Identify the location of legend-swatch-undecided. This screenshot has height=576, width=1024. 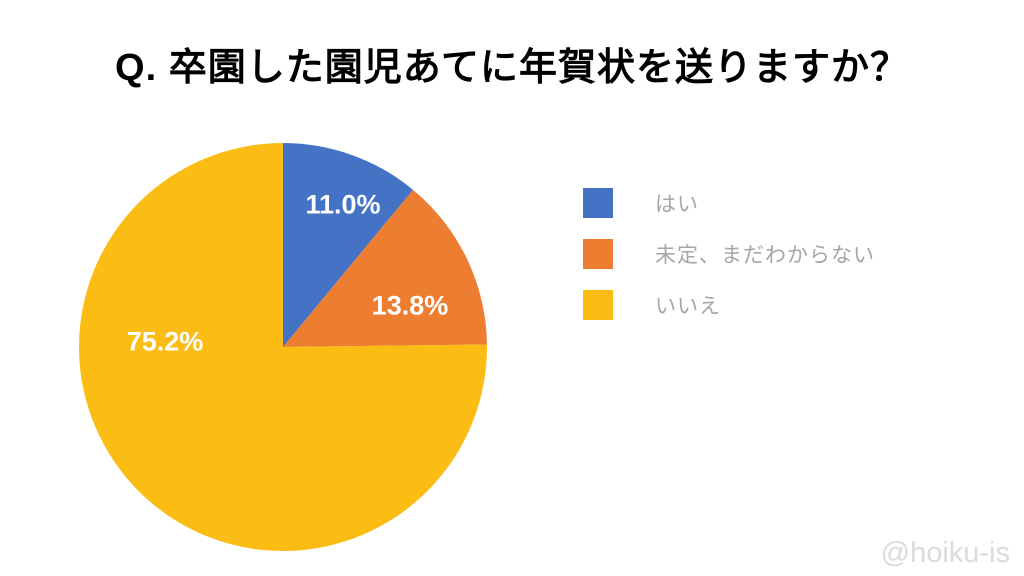
(598, 254).